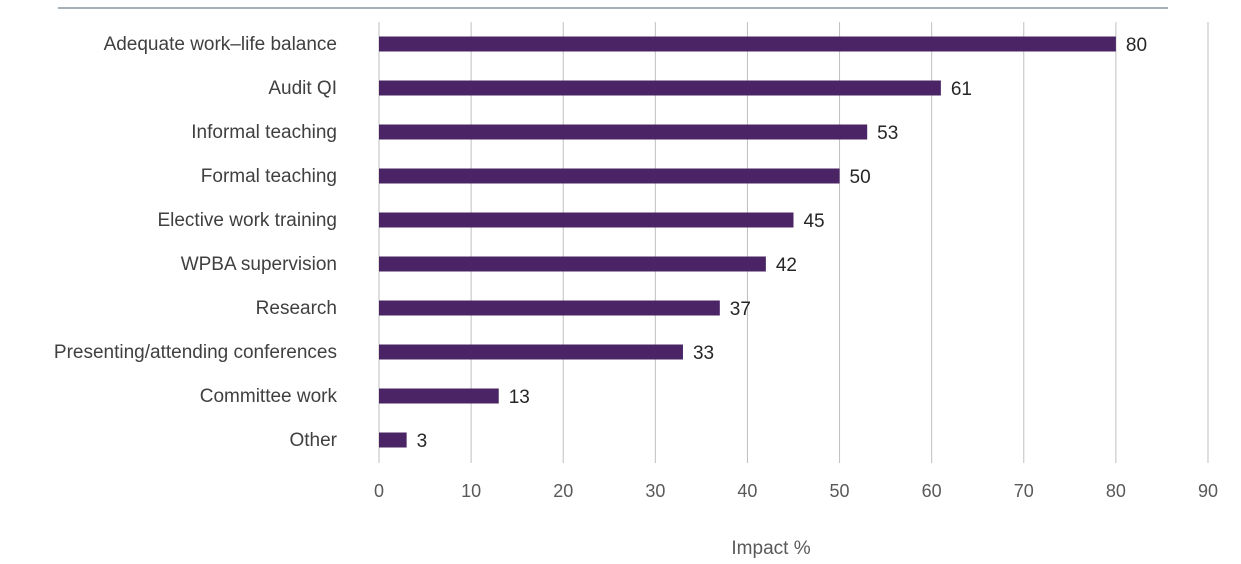 The width and height of the screenshot is (1241, 564). Describe the element at coordinates (887, 133) in the screenshot. I see `data-label: 53` at that location.